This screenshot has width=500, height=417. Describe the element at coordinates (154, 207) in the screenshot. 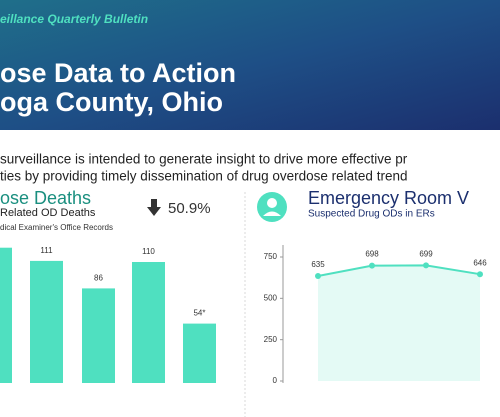

I see `down-arrow` at that location.